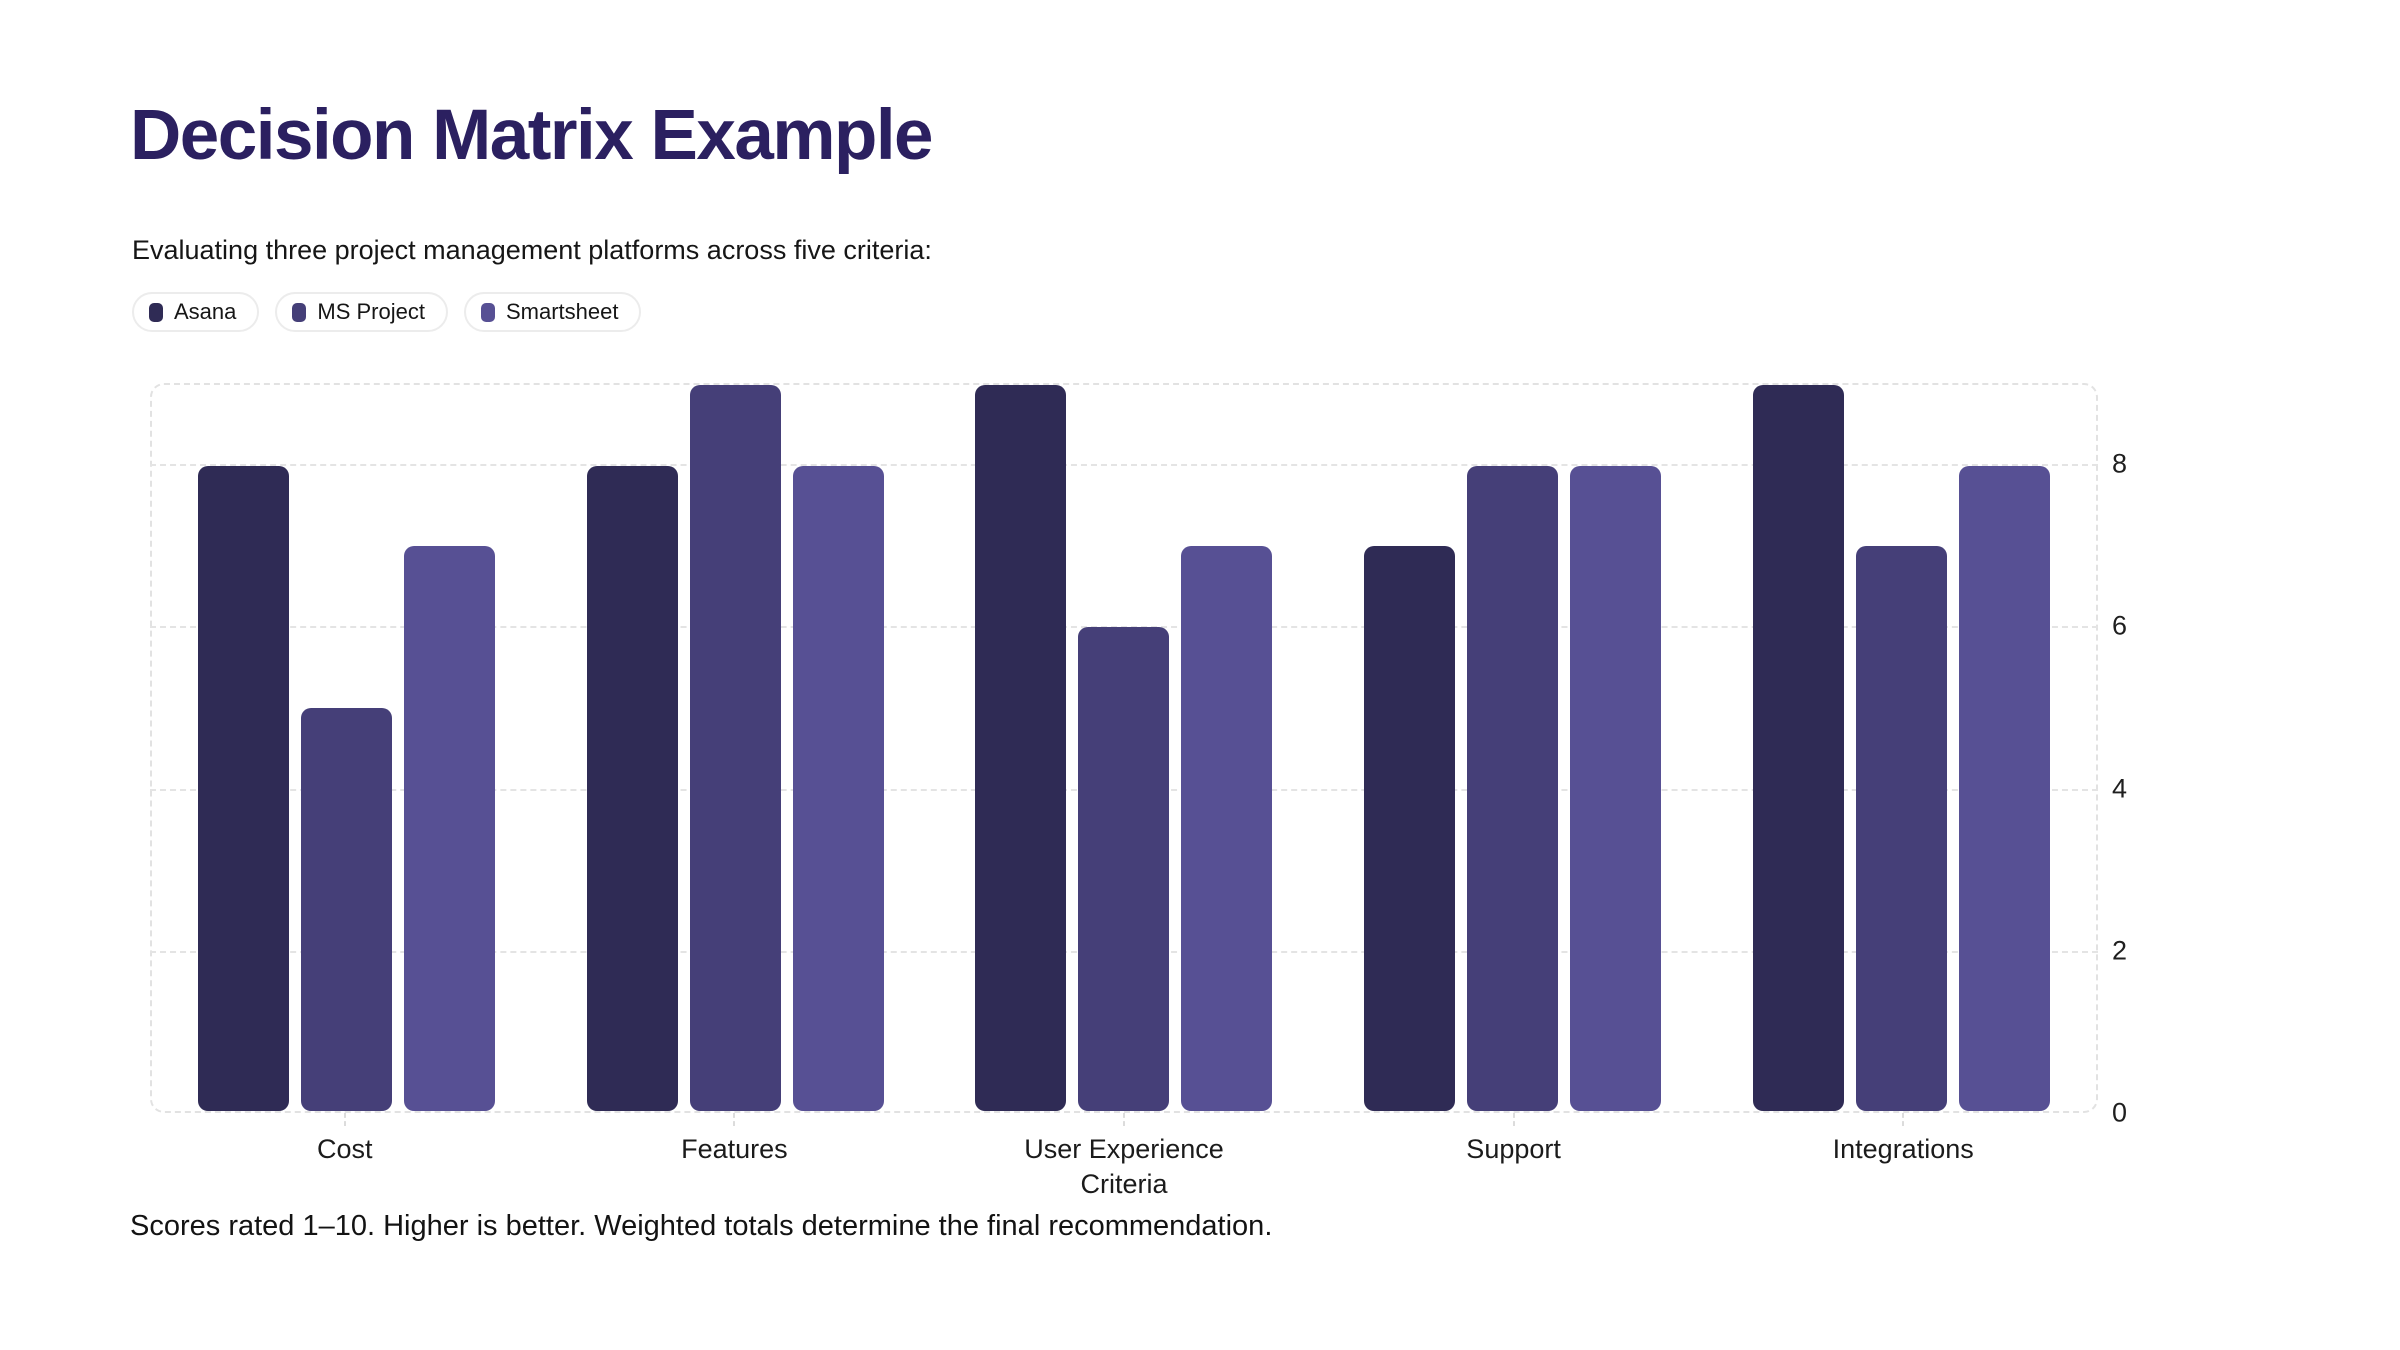 The image size is (2400, 1350). I want to click on bar-smartsheet-features, so click(838, 788).